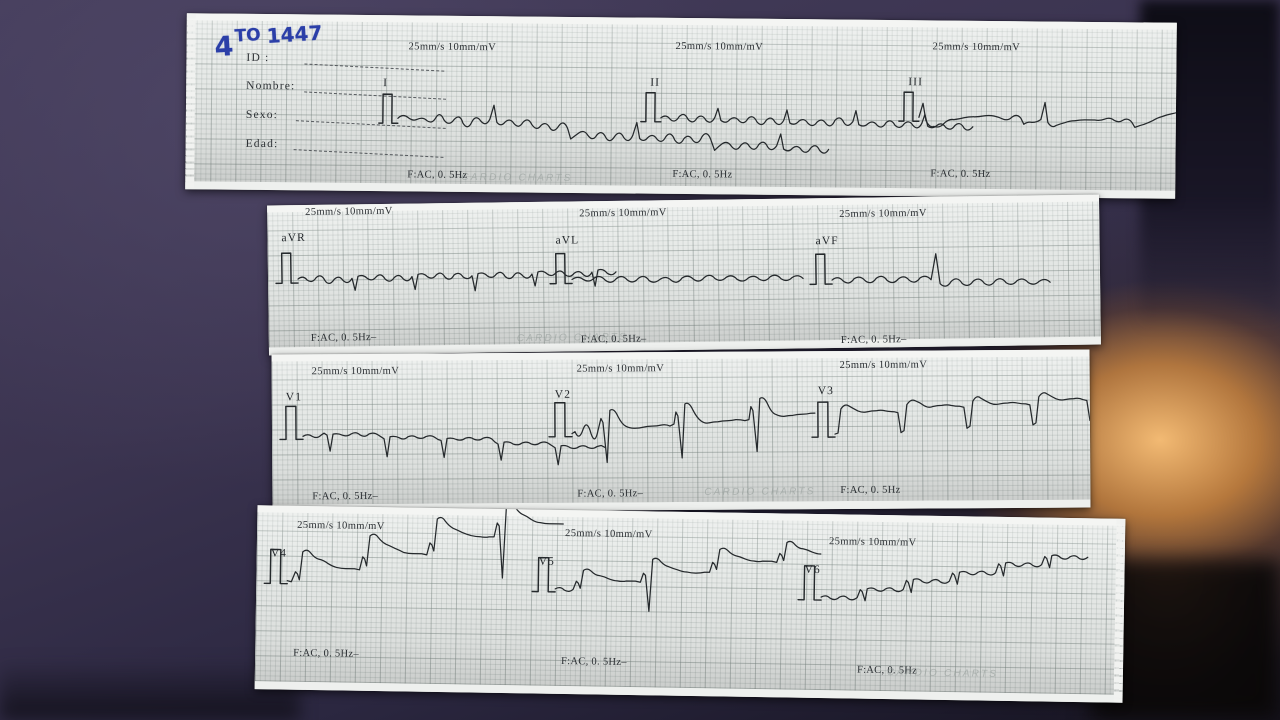 The image size is (1280, 720). Describe the element at coordinates (150, 690) in the screenshot. I see `shadow-bottom-left` at that location.